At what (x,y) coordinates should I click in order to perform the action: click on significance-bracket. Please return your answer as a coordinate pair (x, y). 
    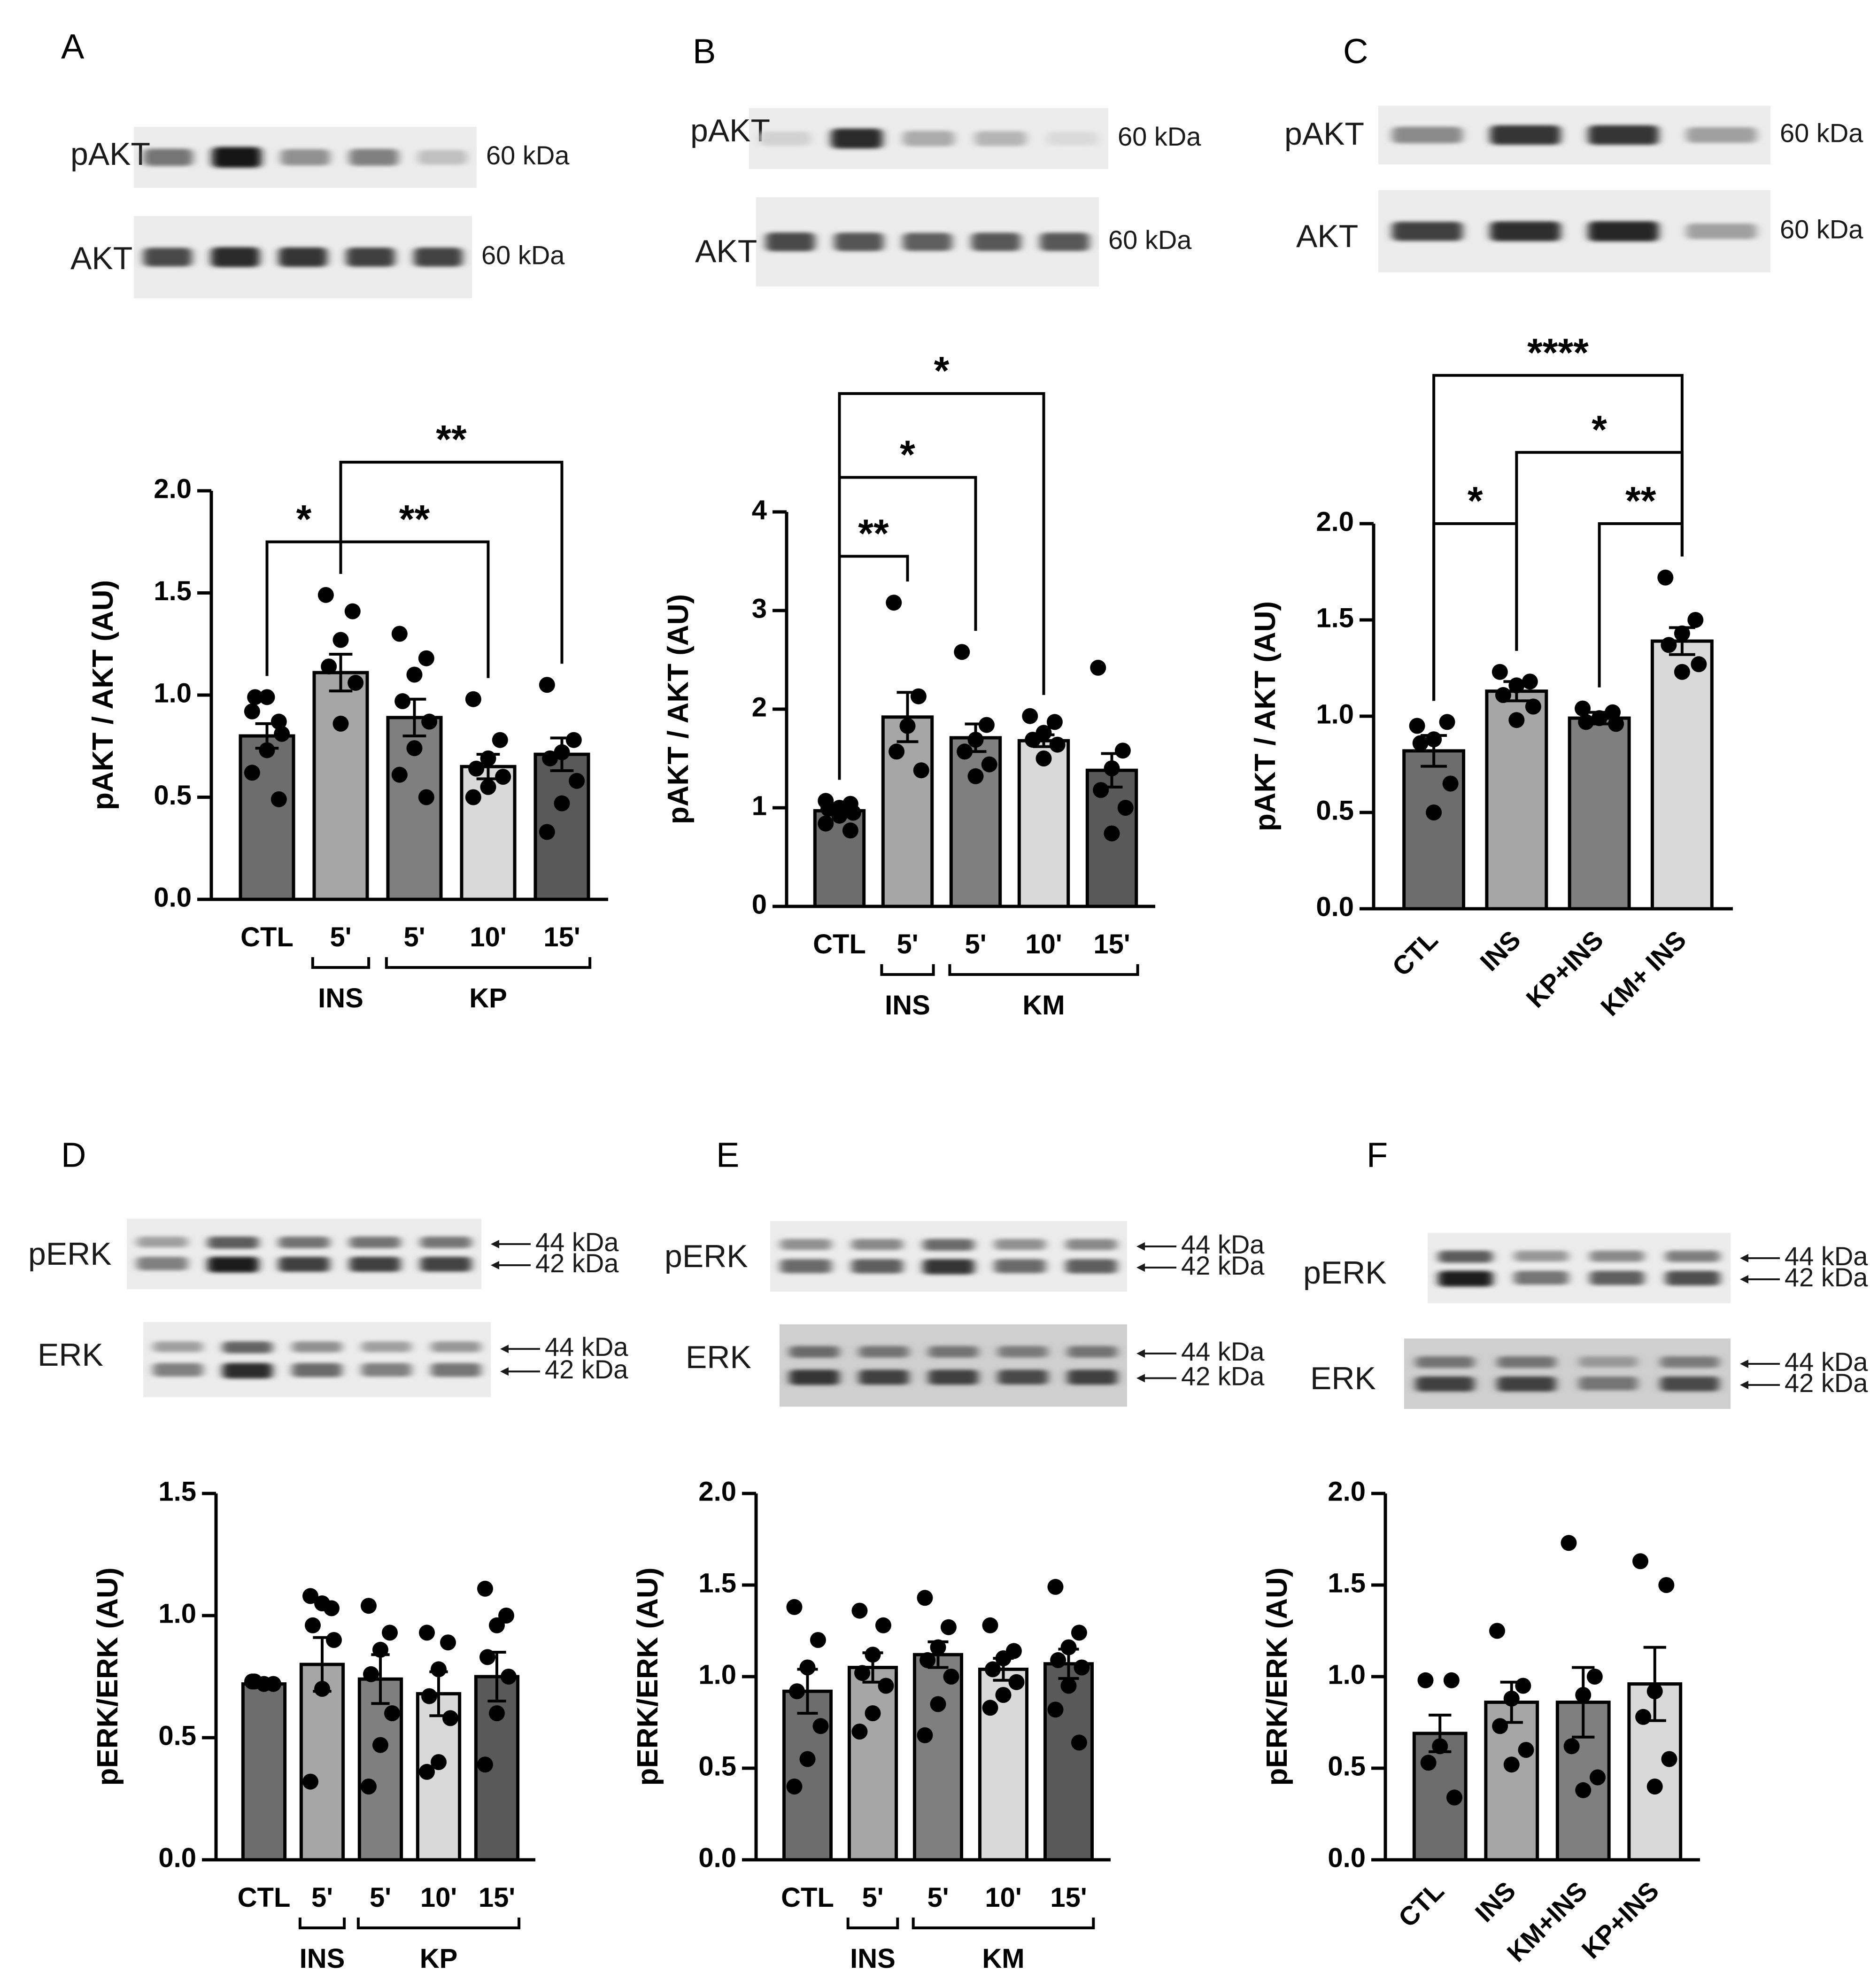
    Looking at the image, I should click on (303, 608).